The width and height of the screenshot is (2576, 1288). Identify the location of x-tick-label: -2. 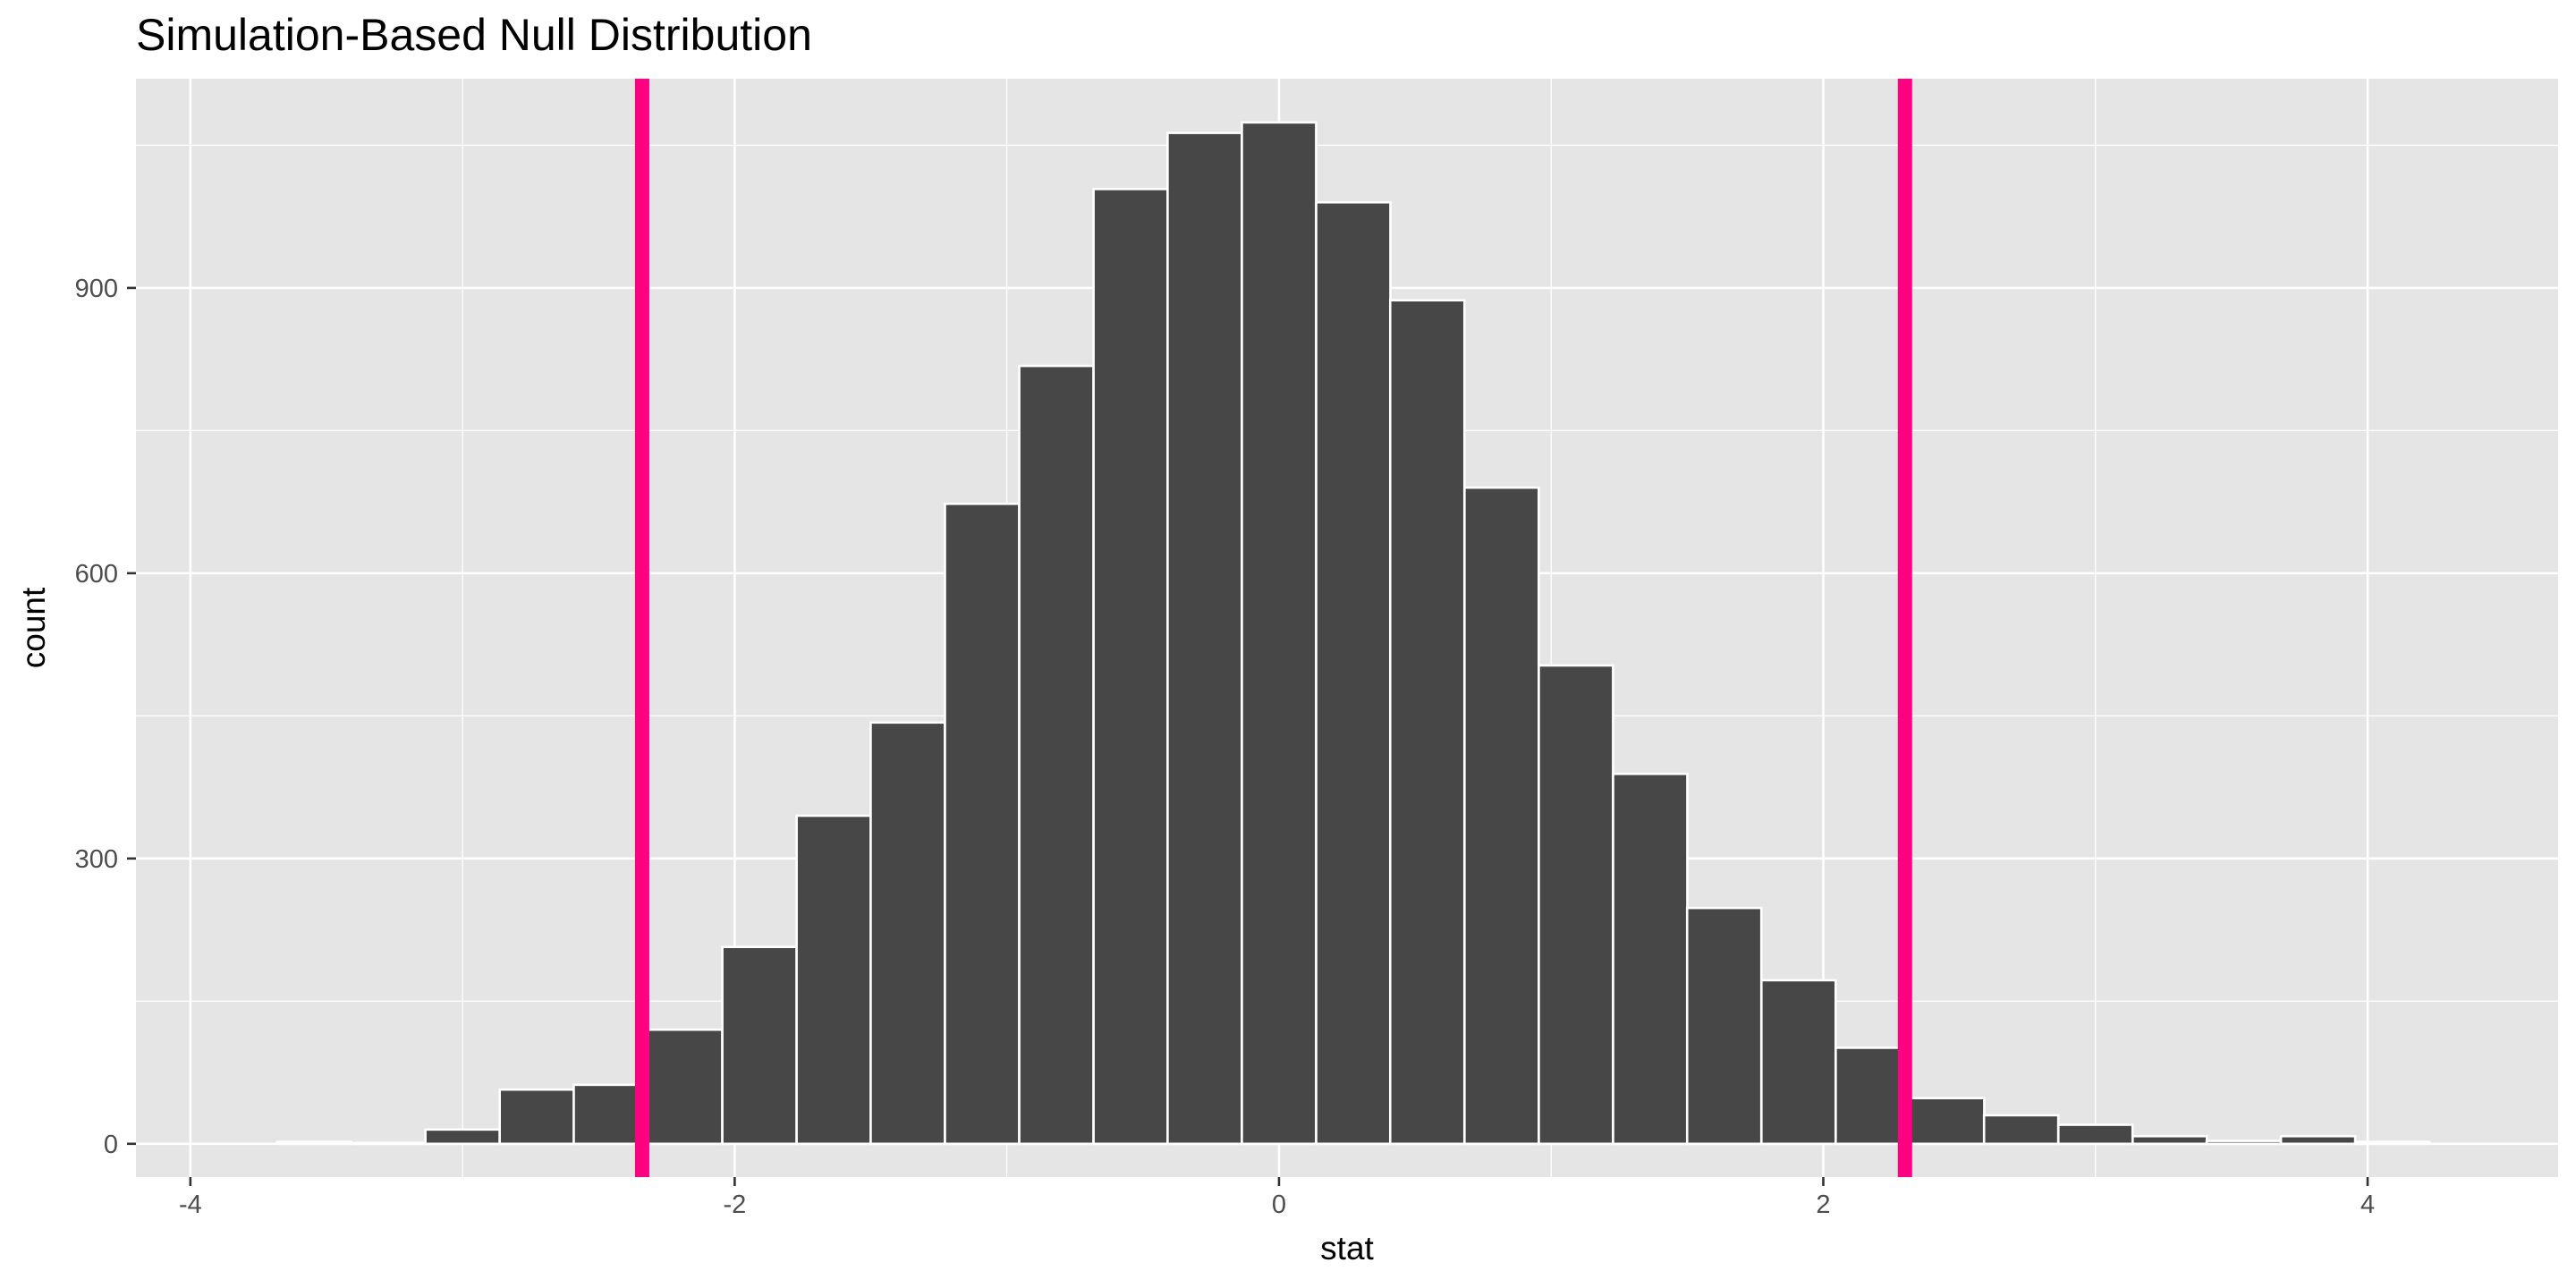
(734, 1205).